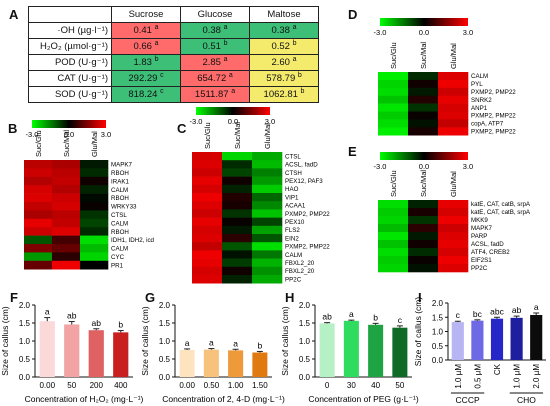 The height and width of the screenshot is (406, 550). I want to click on gene-label: IDH1, IDH2, icd, so click(133, 240).